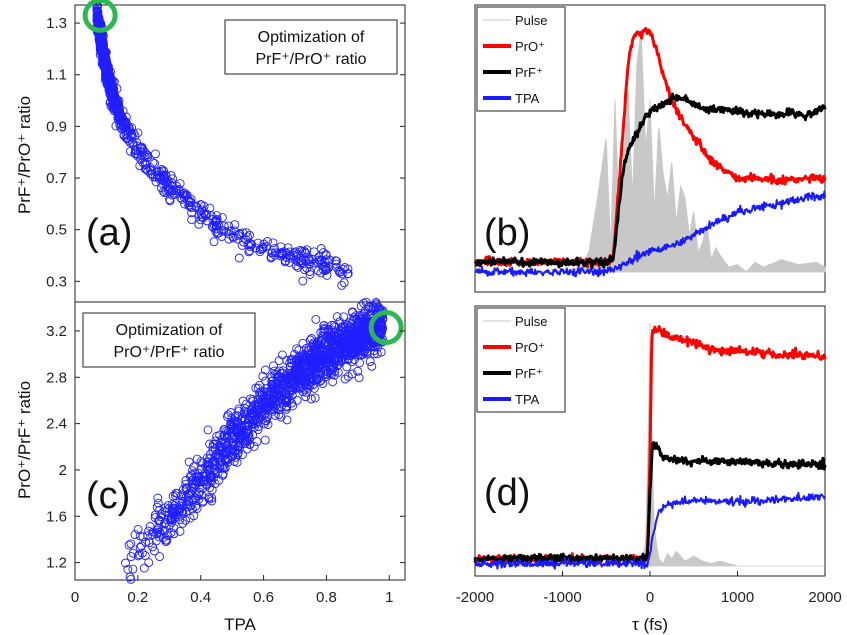 The height and width of the screenshot is (635, 847). What do you see at coordinates (529, 373) in the screenshot?
I see `legend-label: PrF⁺` at bounding box center [529, 373].